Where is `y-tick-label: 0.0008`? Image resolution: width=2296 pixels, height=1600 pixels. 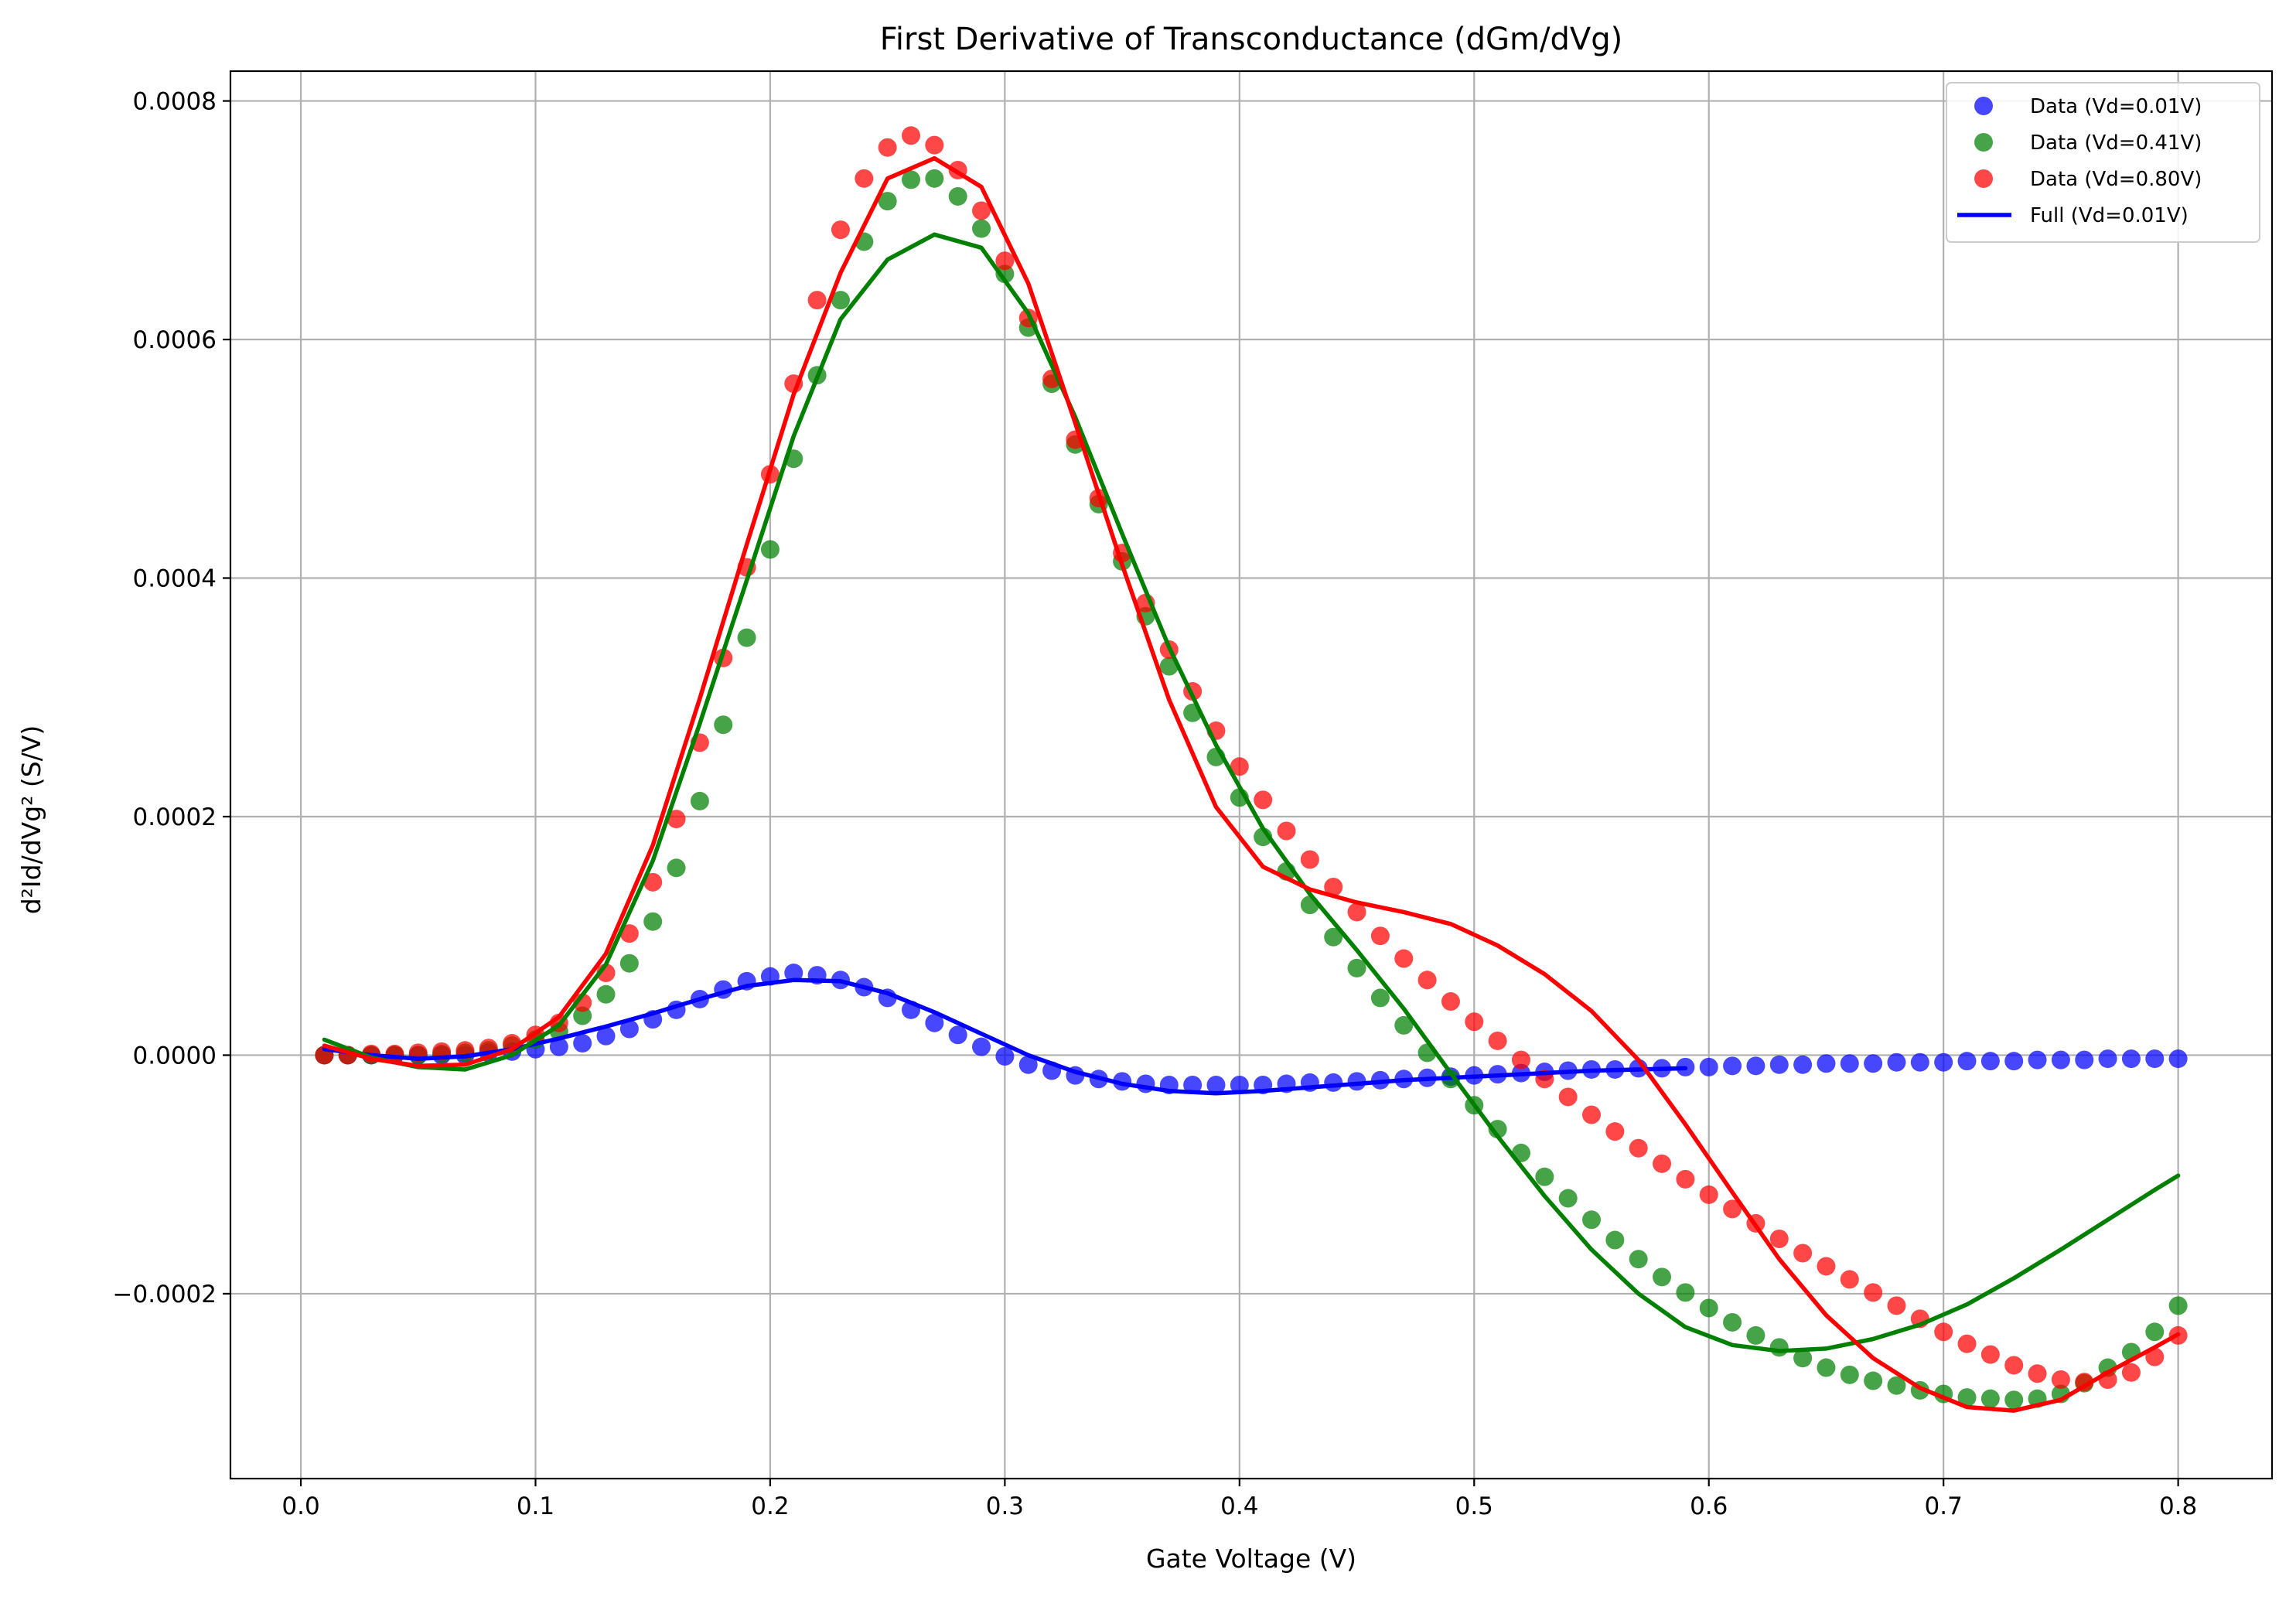
y-tick-label: 0.0008 is located at coordinates (175, 102).